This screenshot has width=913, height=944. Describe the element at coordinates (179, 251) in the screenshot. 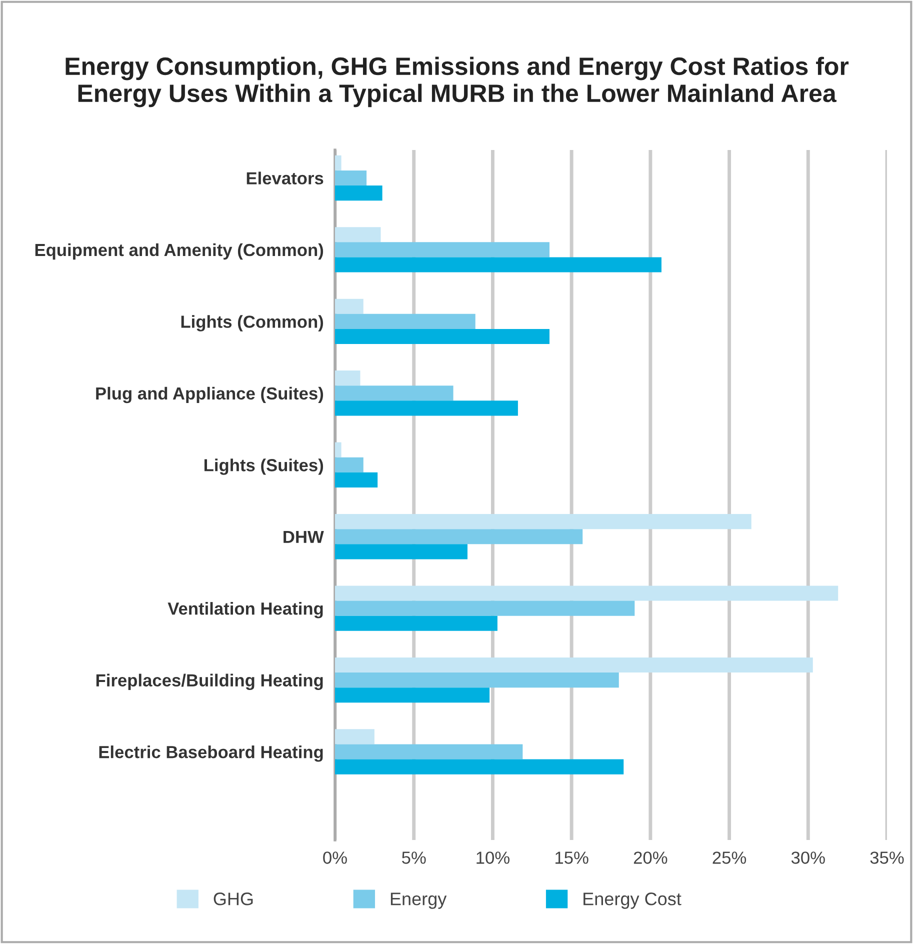

I see `y-tick-label: Equipment and Amenity (Common)` at that location.